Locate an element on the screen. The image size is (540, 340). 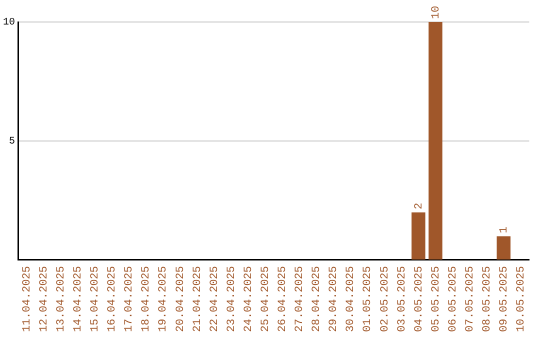
x-tick-label: 15.04.2025 is located at coordinates (96, 299).